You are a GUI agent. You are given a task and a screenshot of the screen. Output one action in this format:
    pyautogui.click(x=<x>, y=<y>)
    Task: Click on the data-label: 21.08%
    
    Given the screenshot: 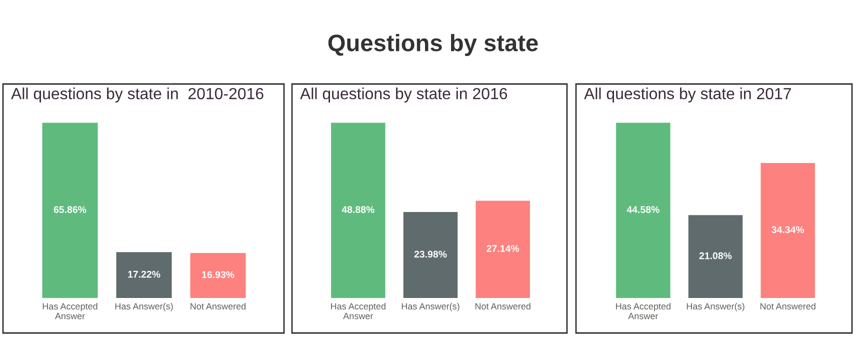 What is the action you would take?
    pyautogui.click(x=715, y=256)
    